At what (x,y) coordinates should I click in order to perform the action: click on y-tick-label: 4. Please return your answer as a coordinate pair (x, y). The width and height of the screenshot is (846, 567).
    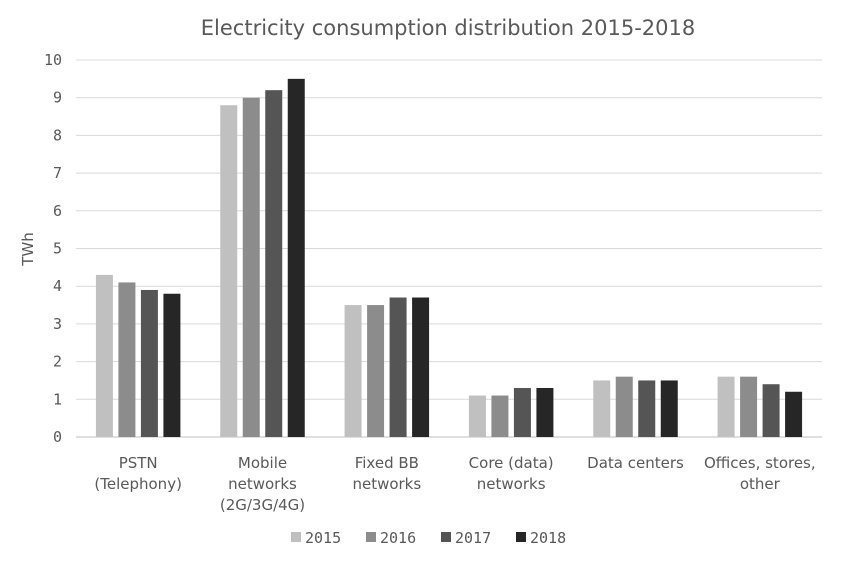
    Looking at the image, I should click on (57, 286).